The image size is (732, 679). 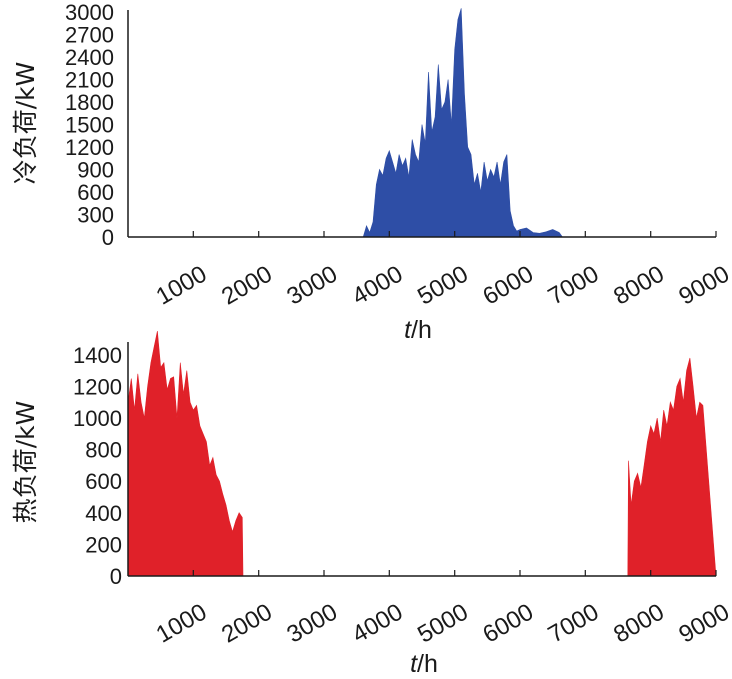 What do you see at coordinates (95, 215) in the screenshot?
I see `y-tick-label: 300` at bounding box center [95, 215].